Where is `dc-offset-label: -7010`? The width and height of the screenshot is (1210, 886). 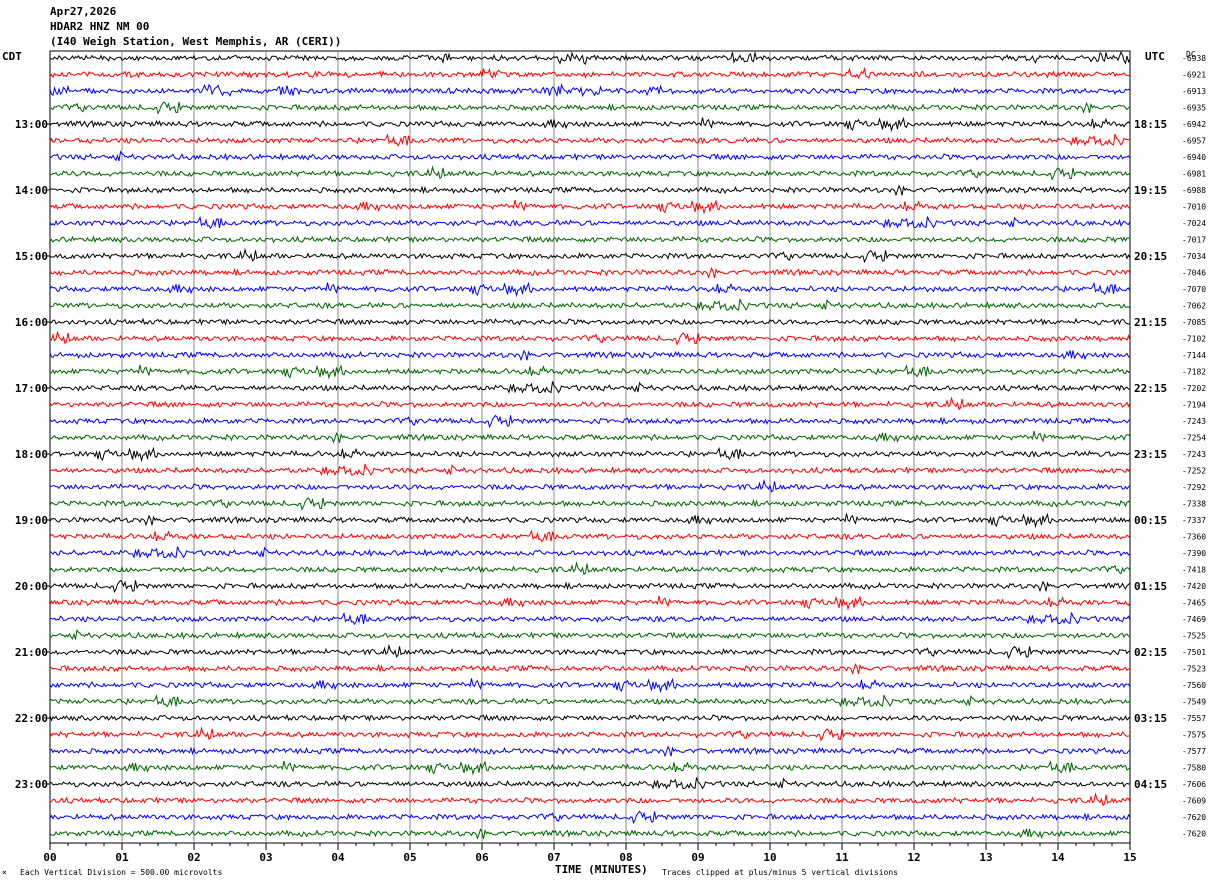 dc-offset-label: -7010 is located at coordinates (1194, 207).